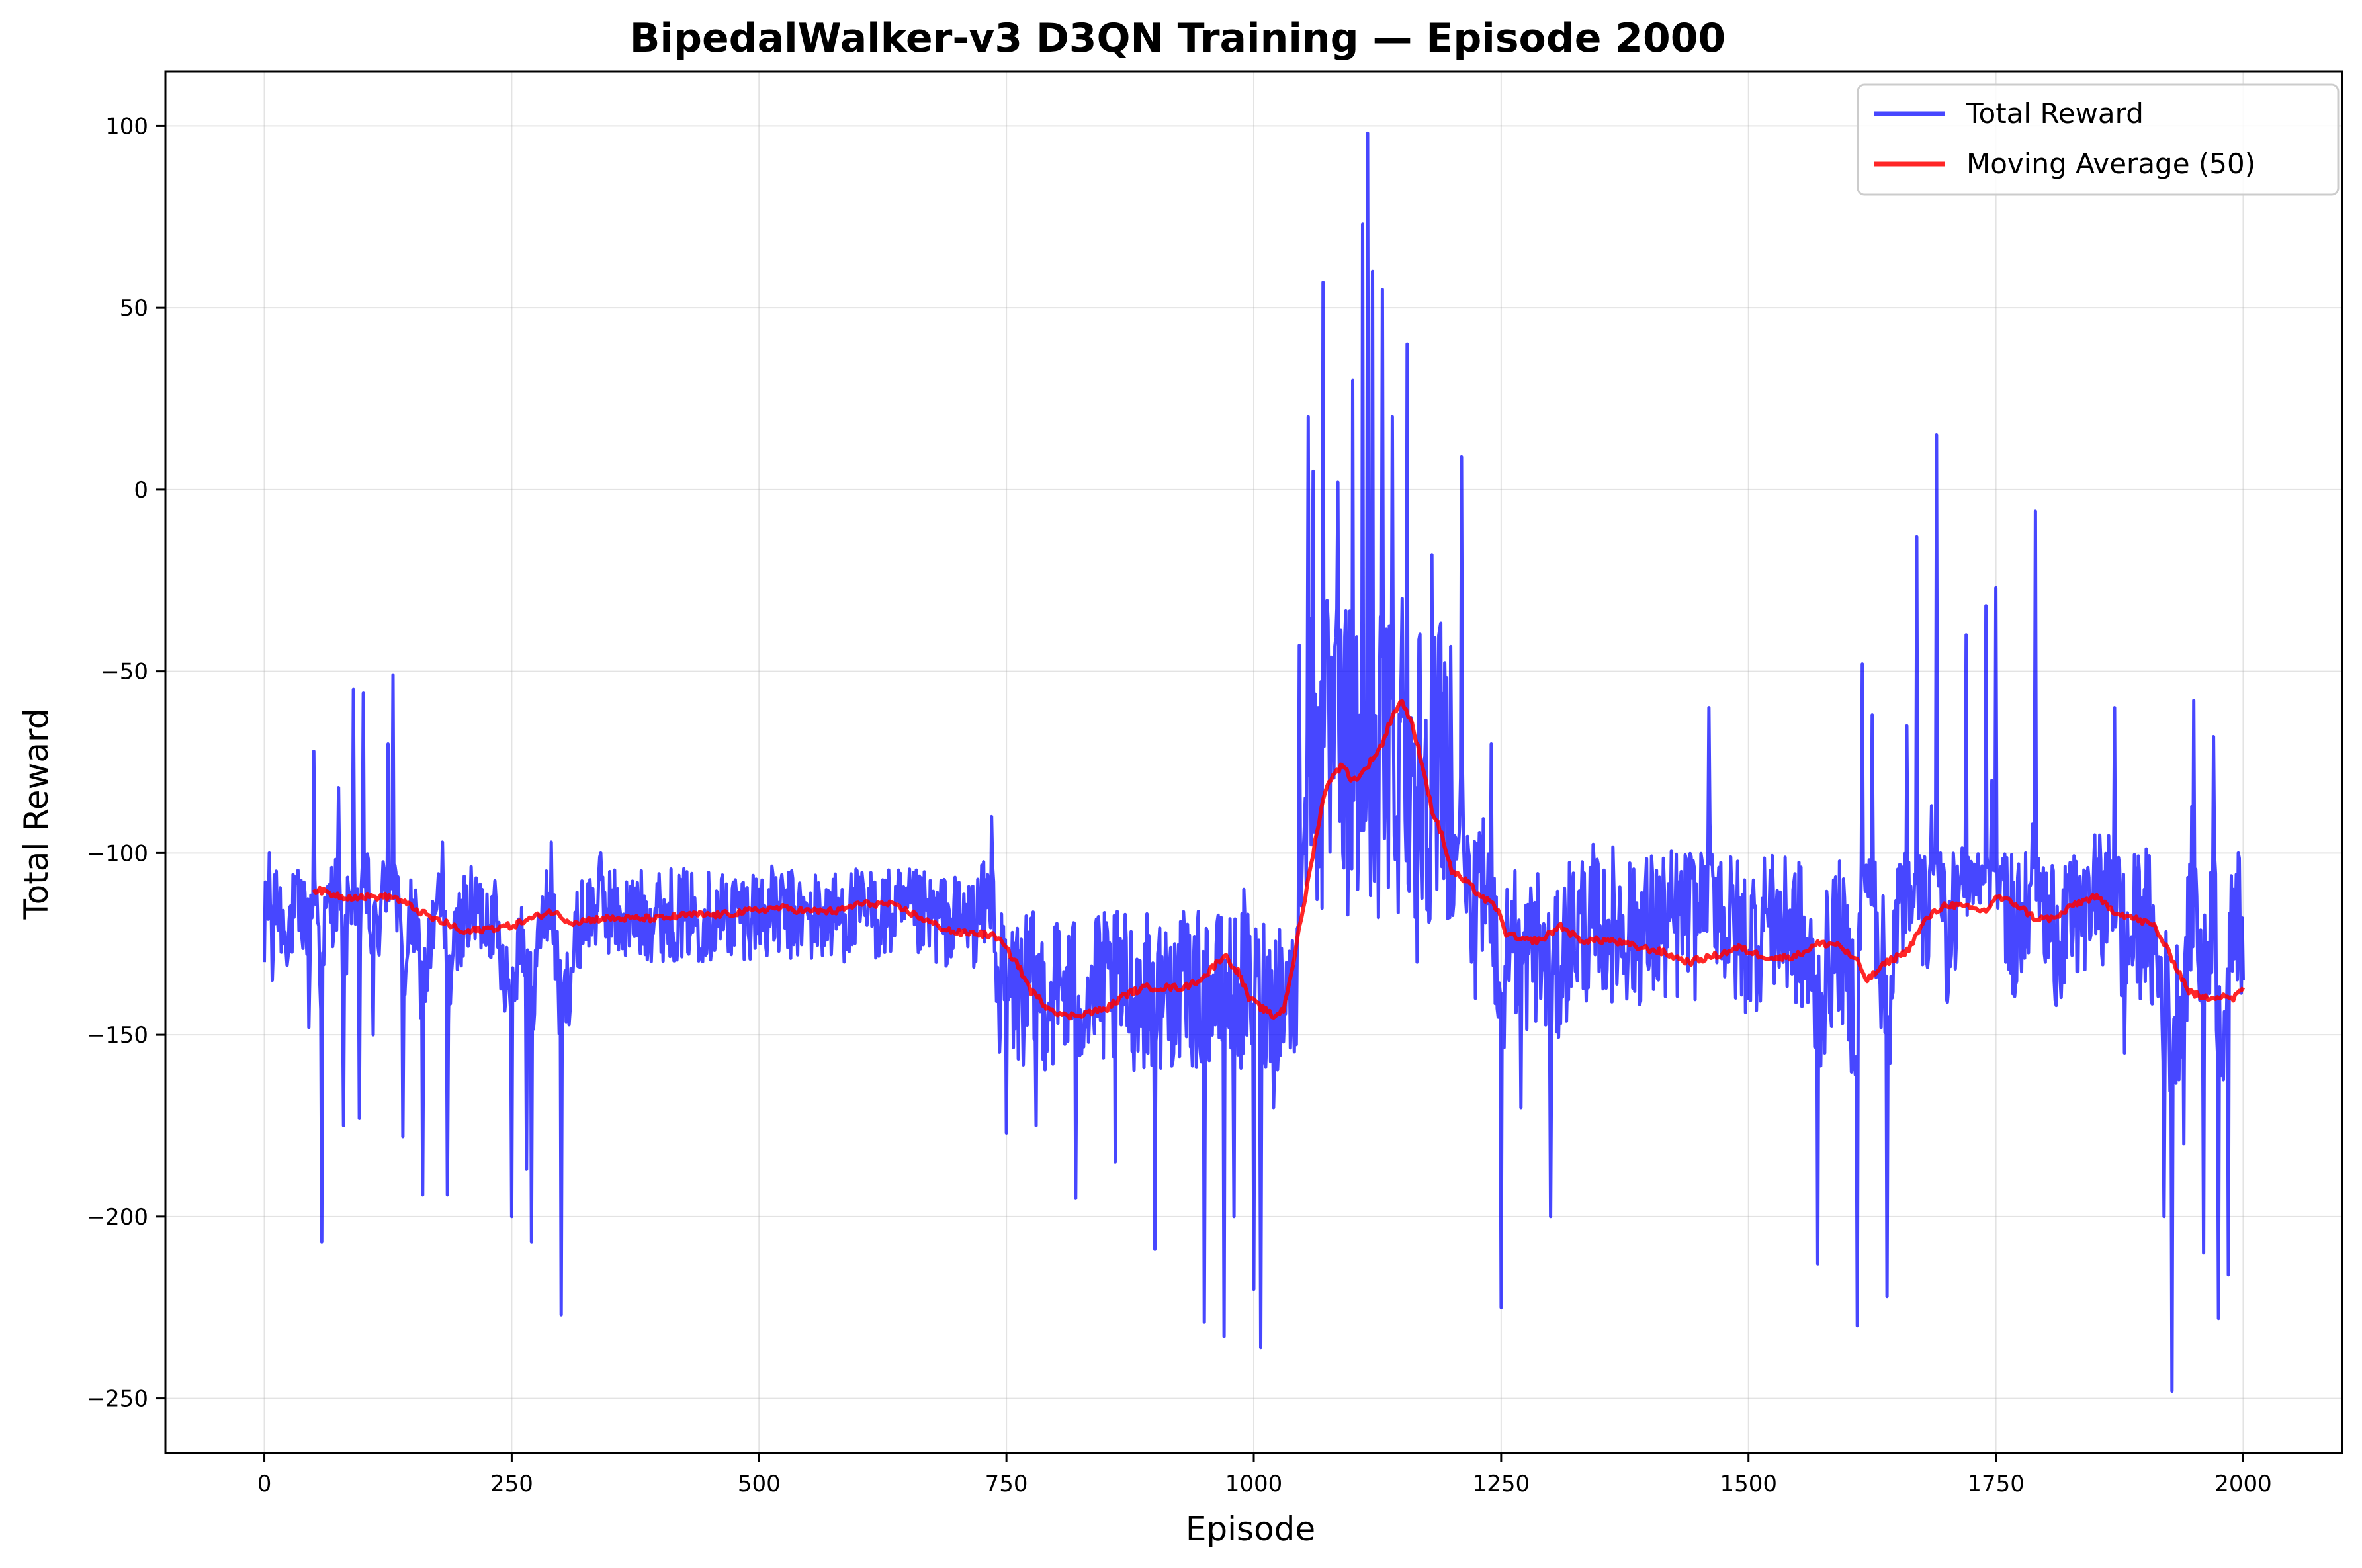  What do you see at coordinates (1006, 1484) in the screenshot?
I see `x-tick-label: 750` at bounding box center [1006, 1484].